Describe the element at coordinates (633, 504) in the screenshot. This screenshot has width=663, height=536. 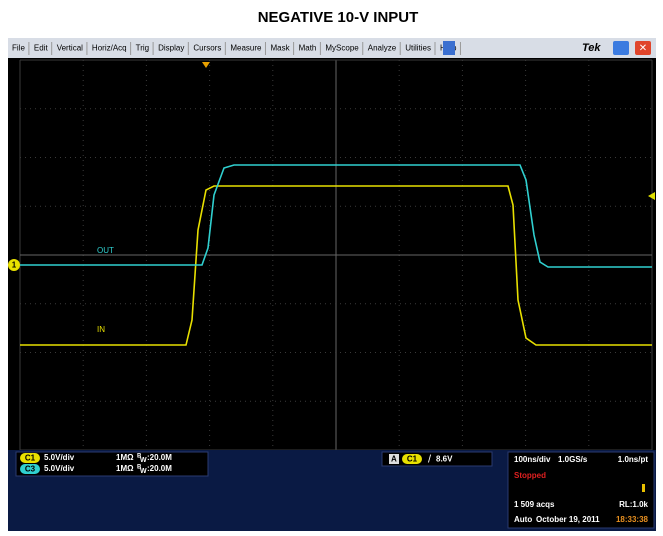
I see `record-length: RL:1.0k` at that location.